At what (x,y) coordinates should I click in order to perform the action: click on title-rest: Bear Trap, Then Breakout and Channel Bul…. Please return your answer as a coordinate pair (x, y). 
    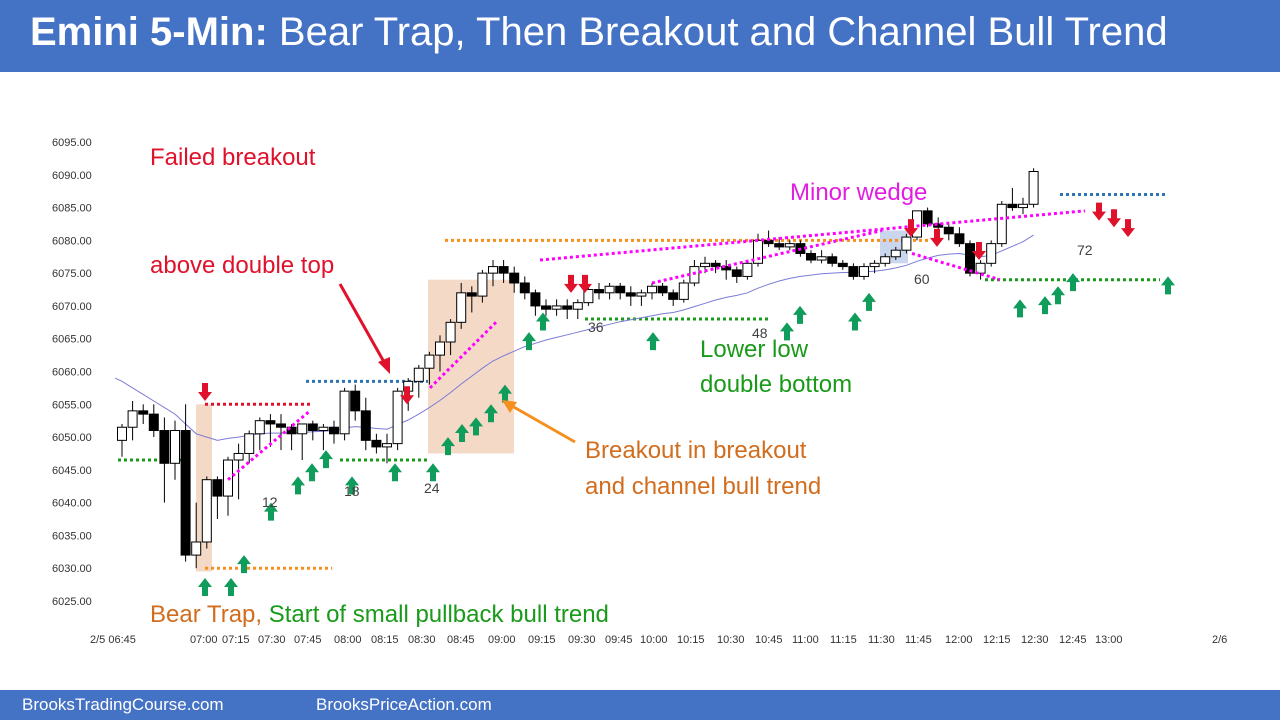
    Looking at the image, I should click on (717, 32).